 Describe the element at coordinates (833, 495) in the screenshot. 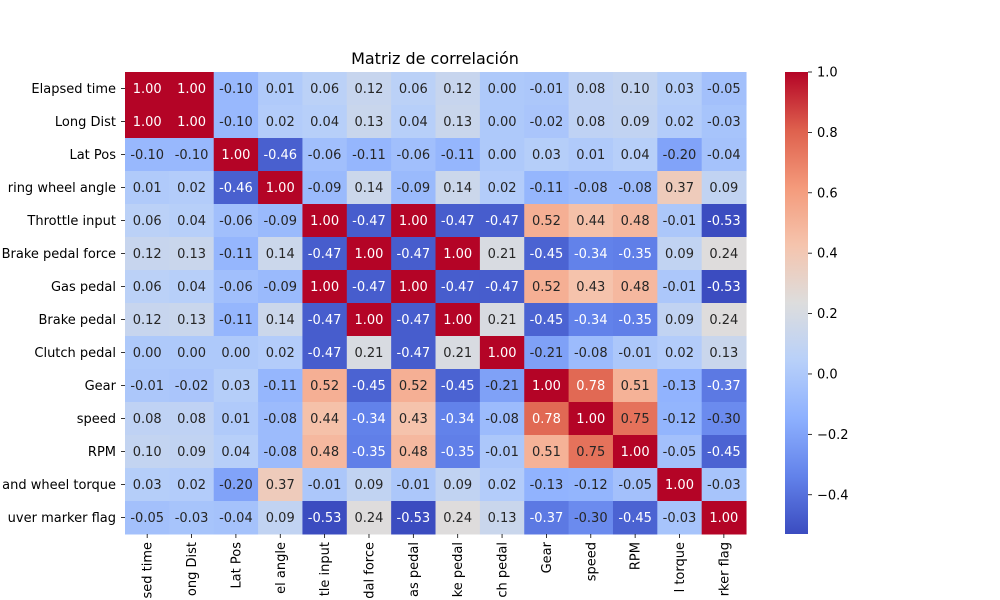

I see `colorbar-tick-label: −0.4` at that location.